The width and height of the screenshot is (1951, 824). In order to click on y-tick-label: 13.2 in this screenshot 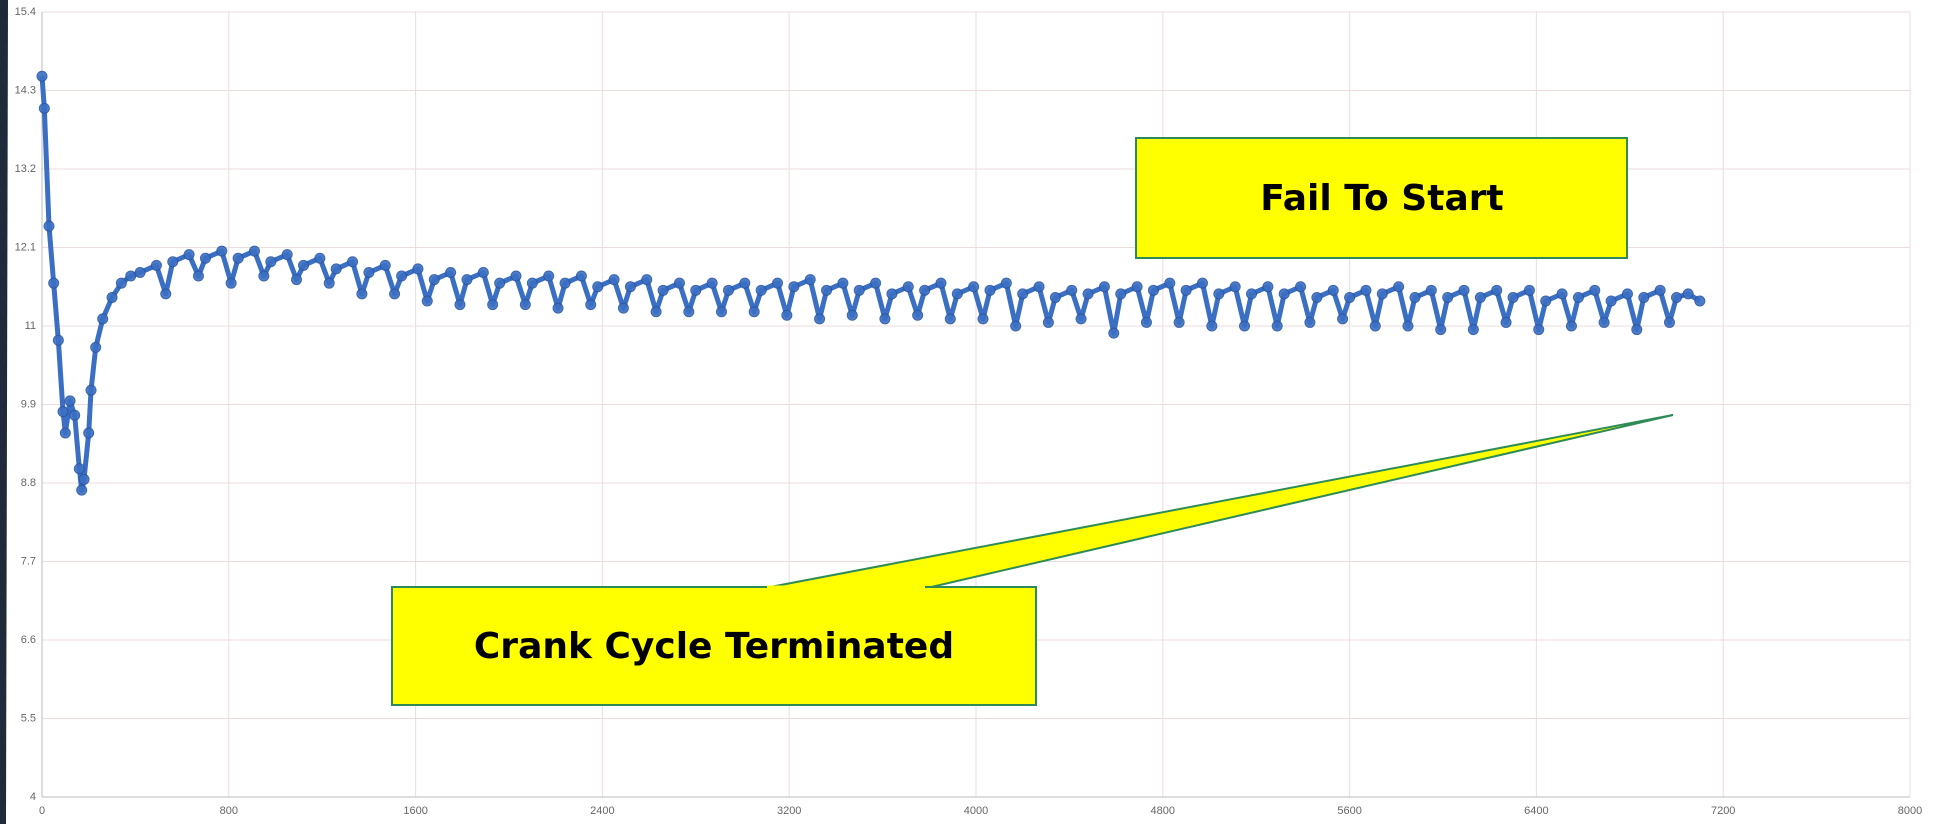, I will do `click(25, 169)`.